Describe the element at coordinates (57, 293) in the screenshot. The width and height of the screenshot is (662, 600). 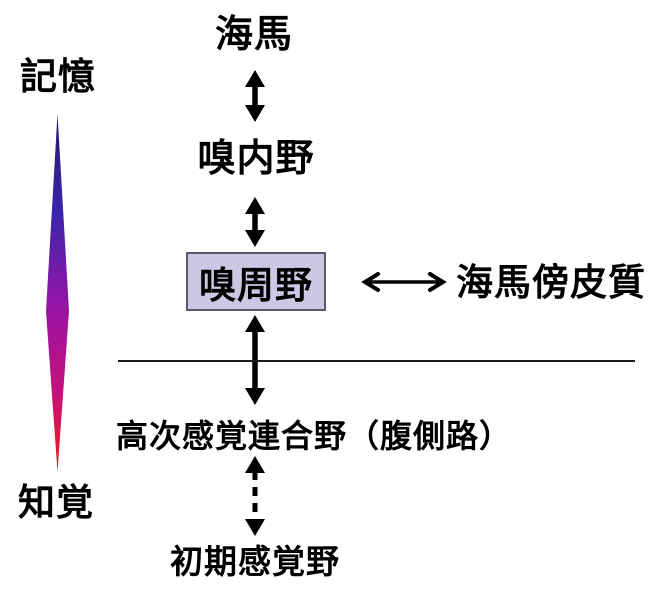
I see `memory-perception-gradient-spindle-icon` at that location.